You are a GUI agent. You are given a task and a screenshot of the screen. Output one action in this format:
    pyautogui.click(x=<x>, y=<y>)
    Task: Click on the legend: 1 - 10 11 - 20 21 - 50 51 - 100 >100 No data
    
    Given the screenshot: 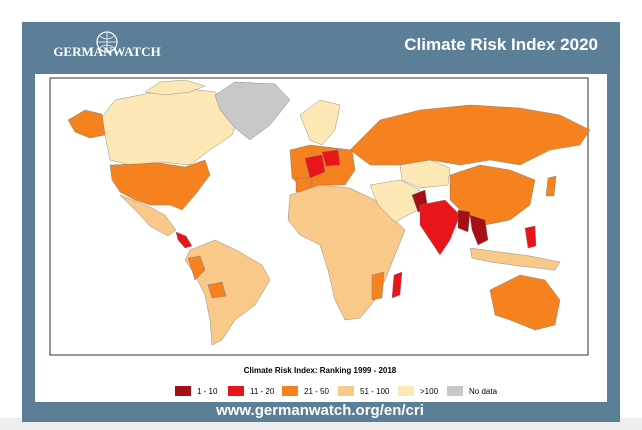 What is the action you would take?
    pyautogui.click(x=336, y=391)
    